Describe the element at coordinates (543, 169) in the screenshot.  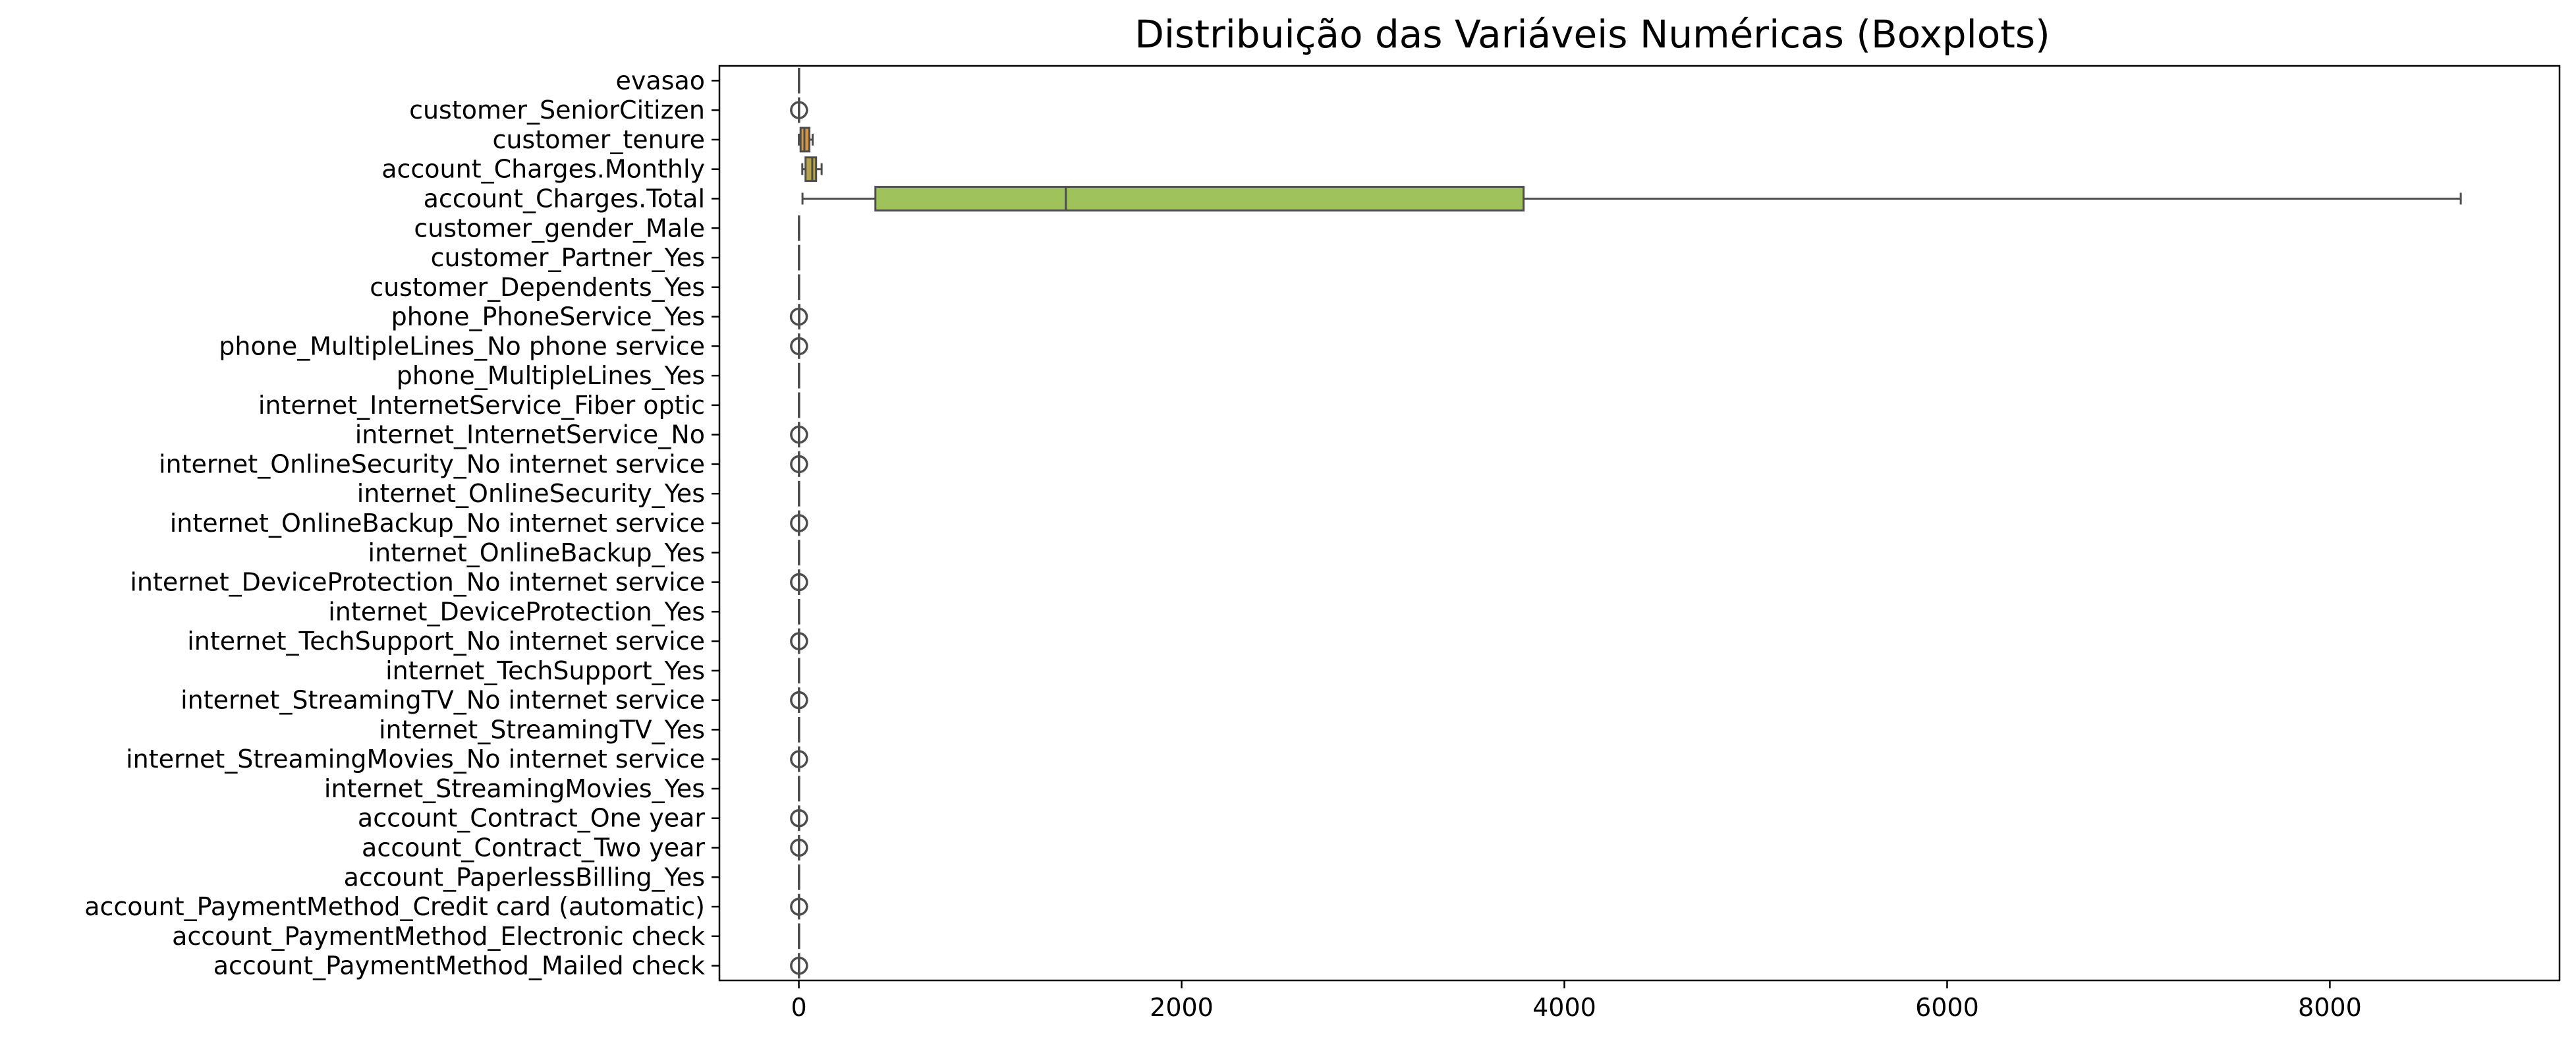
I see `y-tick-label: account_Charges.Monthly` at that location.